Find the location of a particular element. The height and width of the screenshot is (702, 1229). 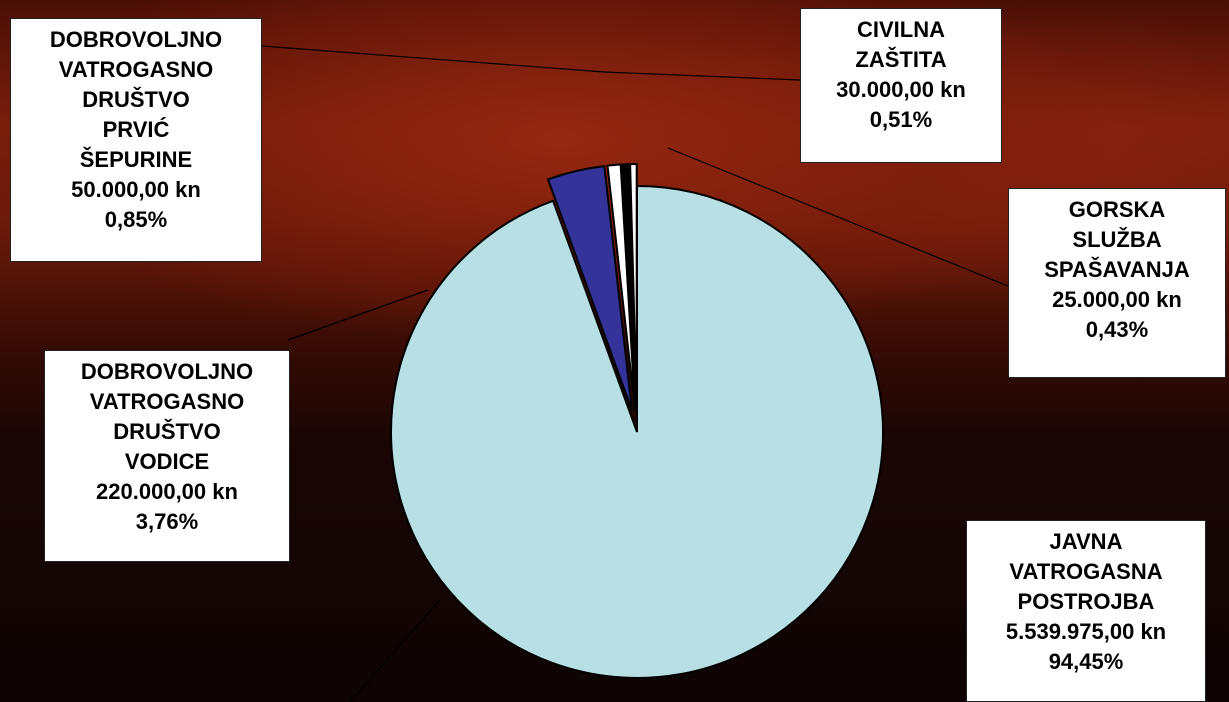

label-javna-percent: 94,45% is located at coordinates (1086, 661).